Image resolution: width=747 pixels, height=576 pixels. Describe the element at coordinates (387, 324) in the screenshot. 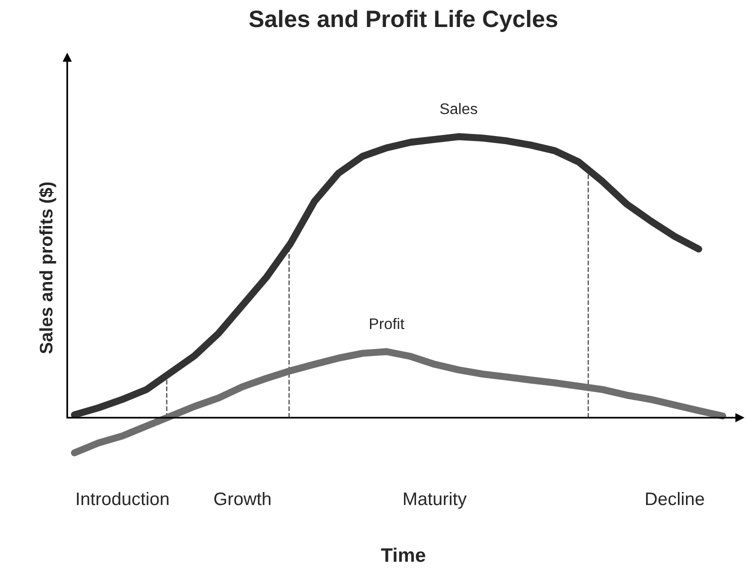

I see `series-label: Profit` at that location.